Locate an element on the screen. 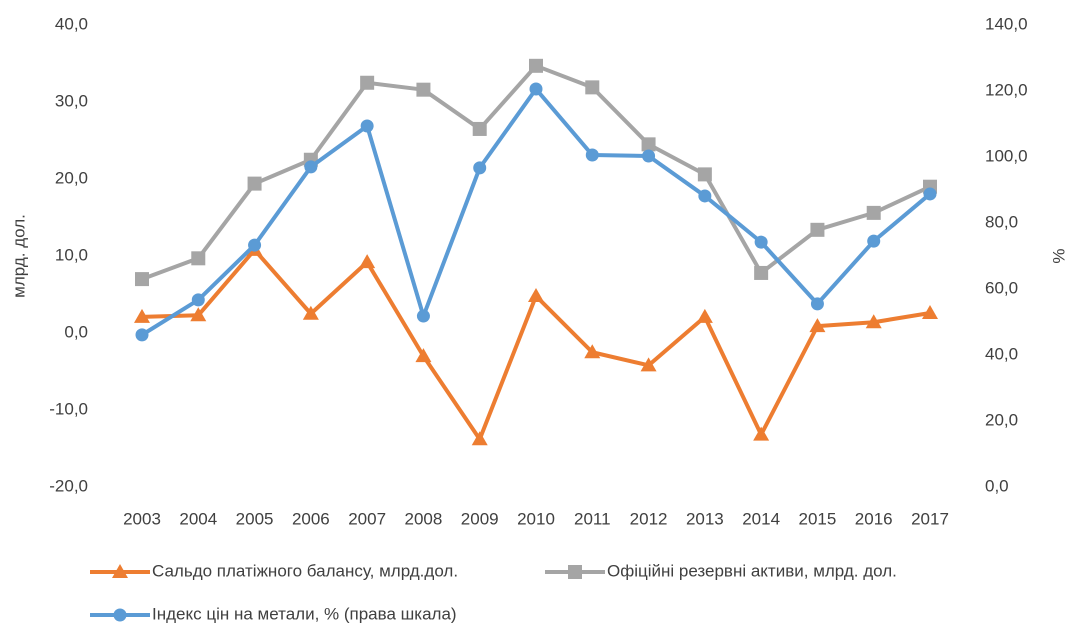  x-tick-label: 2010 is located at coordinates (536, 518).